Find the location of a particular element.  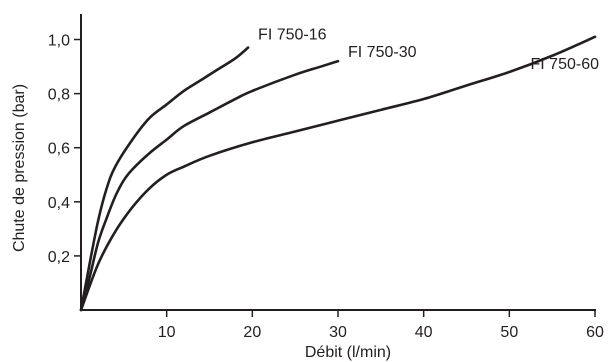

series-labels: FI 750-16 FI 750-30 FI 750-60 is located at coordinates (428, 50).